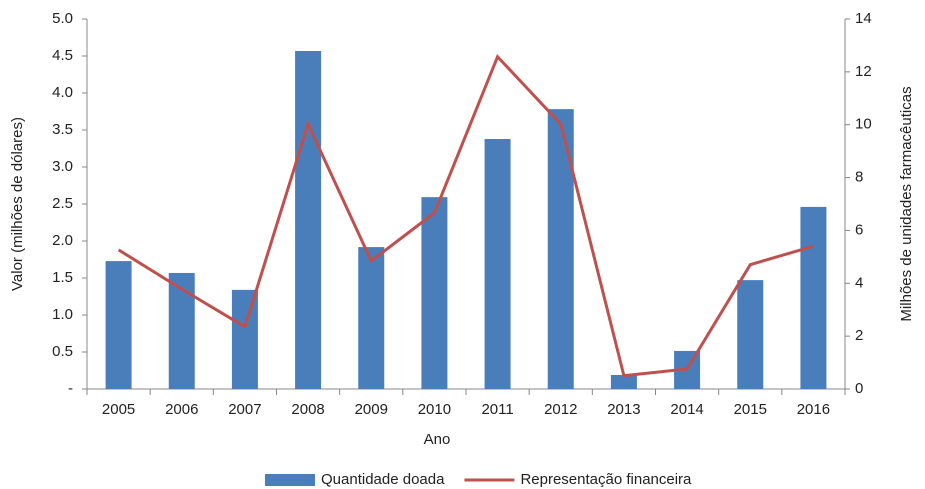  Describe the element at coordinates (118, 409) in the screenshot. I see `x-tick-label: 2005` at that location.